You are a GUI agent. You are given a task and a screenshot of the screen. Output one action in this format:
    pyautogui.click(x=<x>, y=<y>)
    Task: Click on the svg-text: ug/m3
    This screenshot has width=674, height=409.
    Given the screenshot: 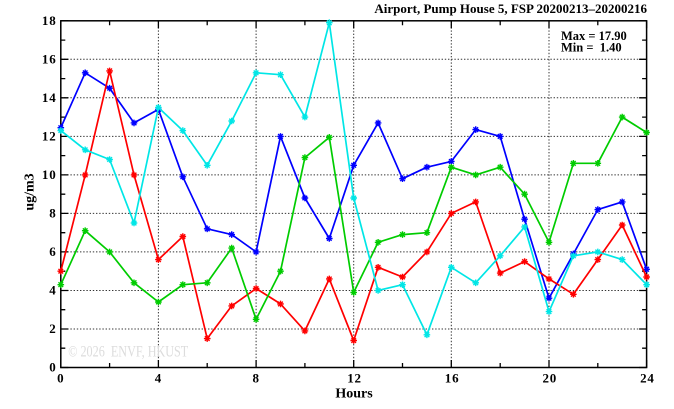 What is the action you would take?
    pyautogui.click(x=30, y=191)
    